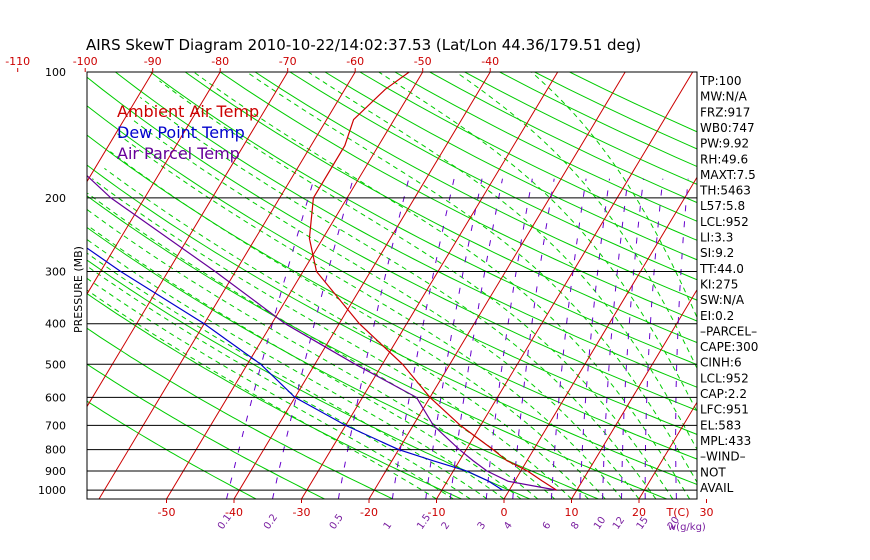 This screenshot has height=560, width=870. Describe the element at coordinates (55, 397) in the screenshot. I see `pressure-tick-label: 600` at that location.